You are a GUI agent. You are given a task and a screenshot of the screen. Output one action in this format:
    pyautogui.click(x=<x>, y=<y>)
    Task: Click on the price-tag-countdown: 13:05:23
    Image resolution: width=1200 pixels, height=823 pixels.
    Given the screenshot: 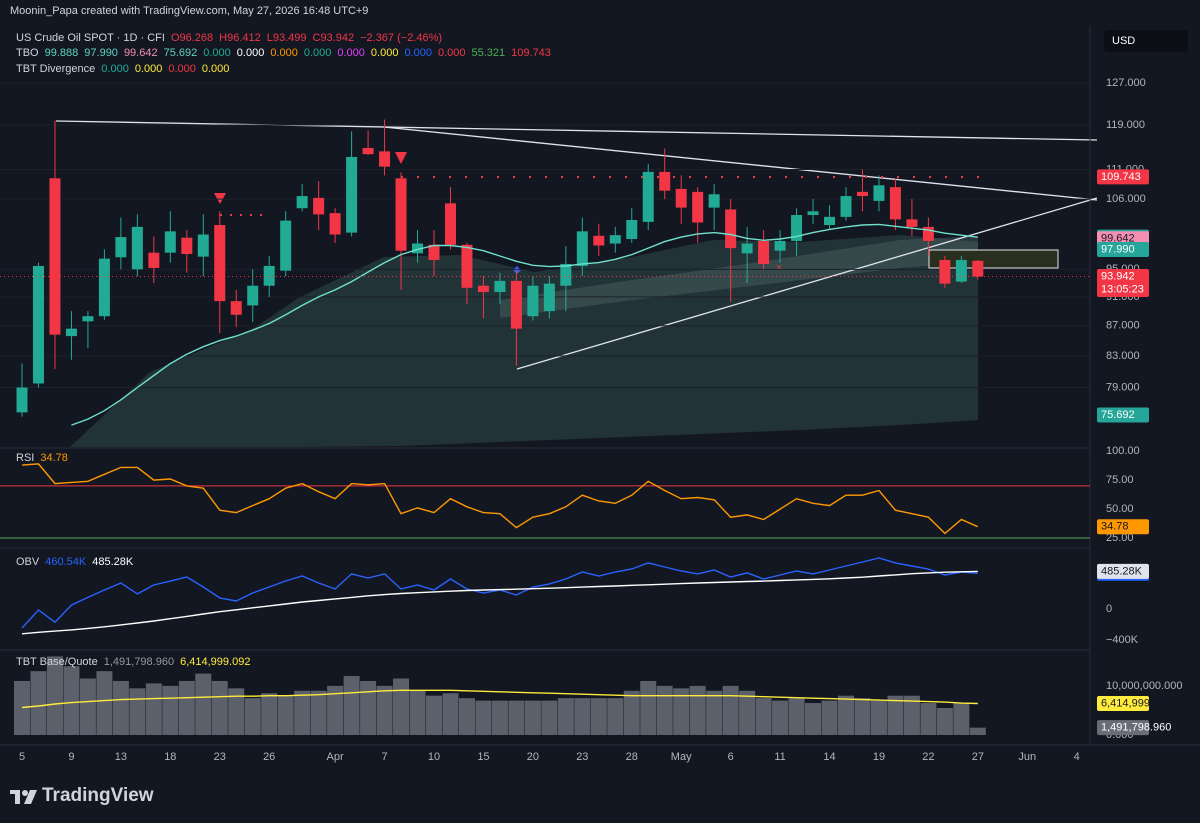 What is the action you would take?
    pyautogui.click(x=1122, y=289)
    